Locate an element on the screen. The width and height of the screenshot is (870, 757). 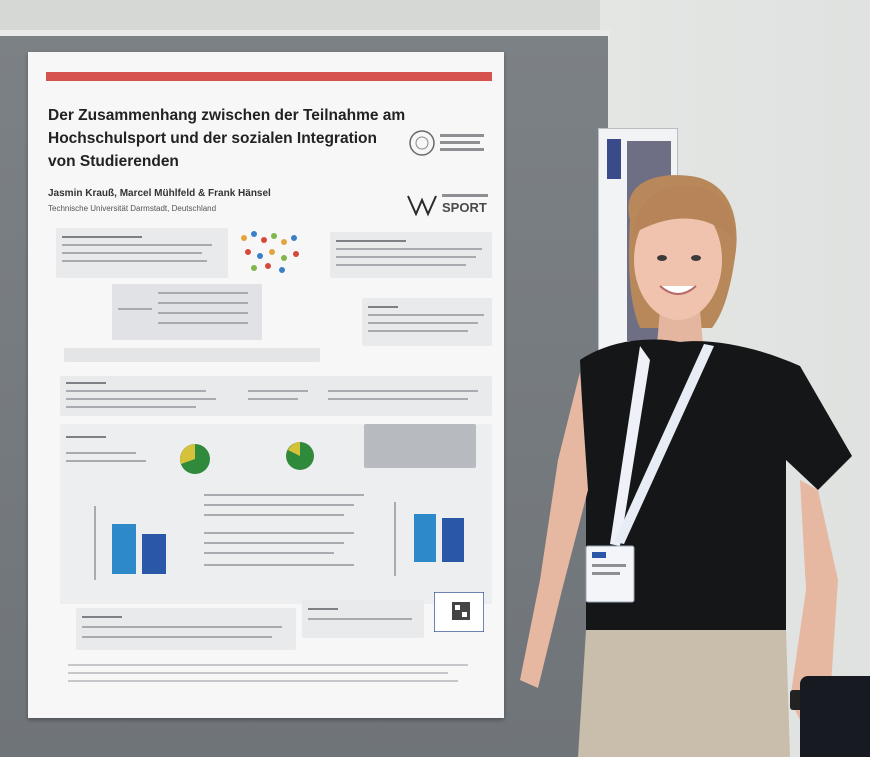
section-methods is located at coordinates (276, 396).